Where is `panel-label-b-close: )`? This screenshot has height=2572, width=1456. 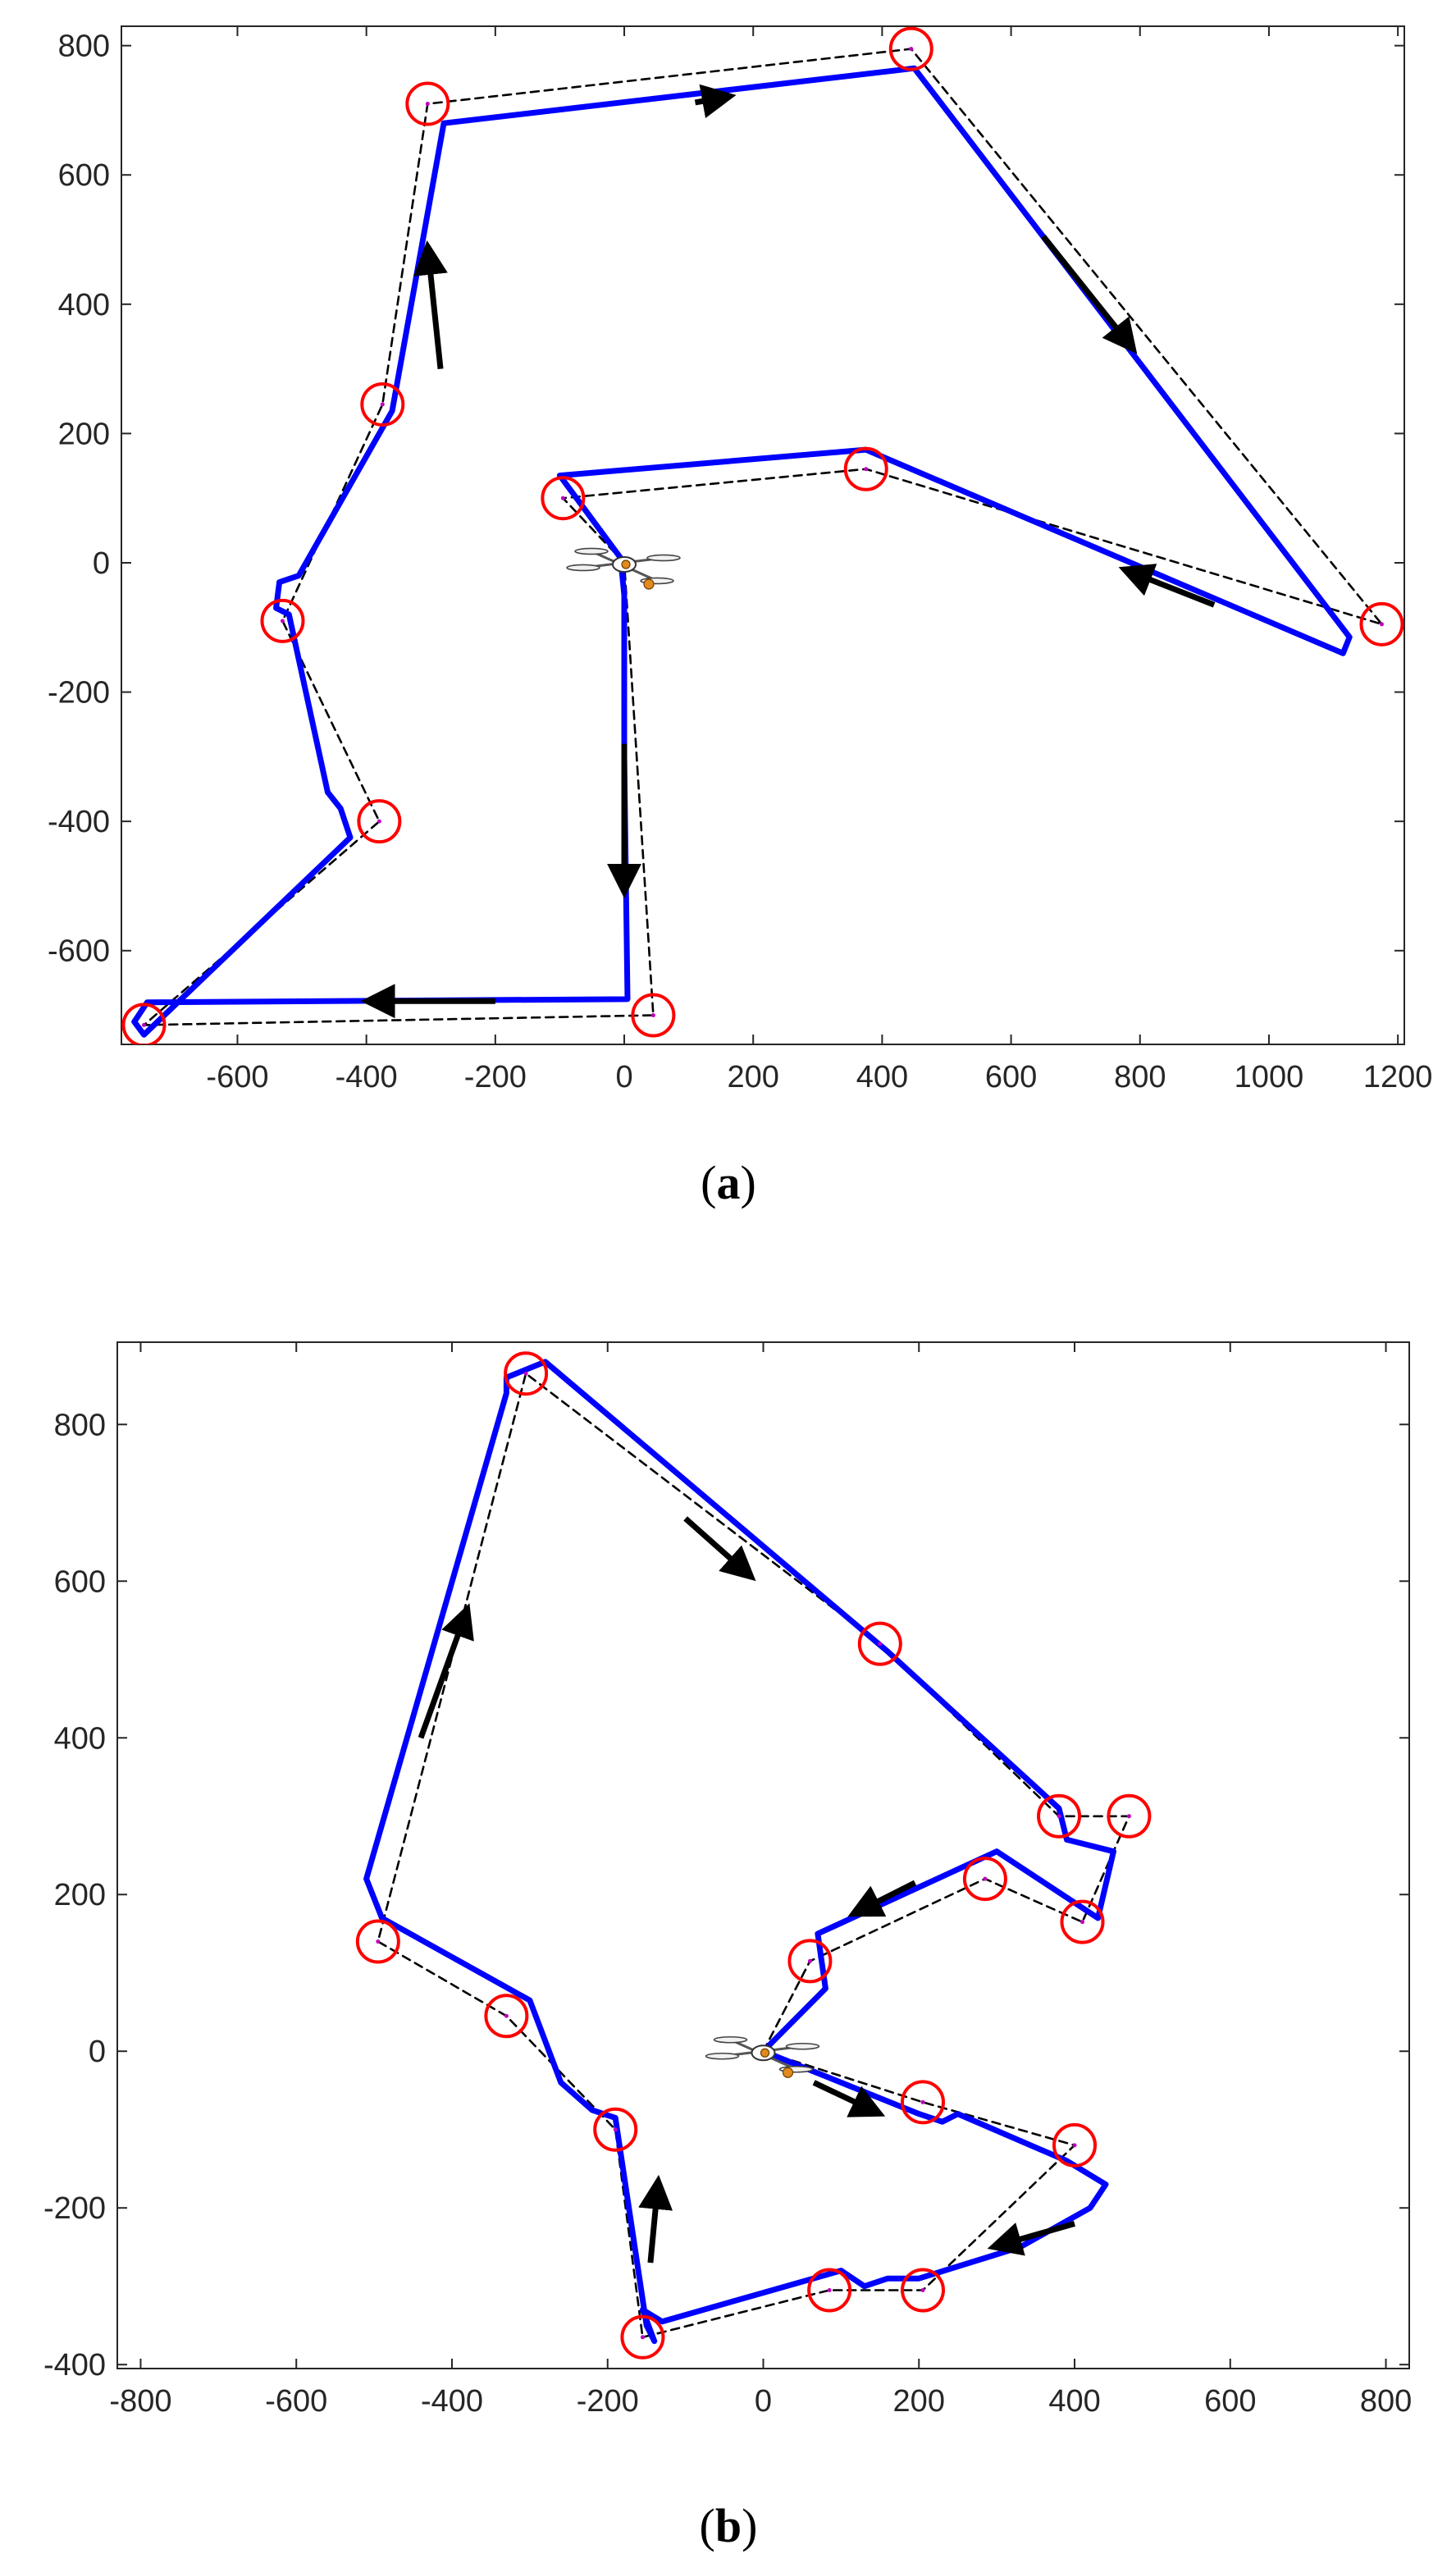
panel-label-b-close: ) is located at coordinates (750, 2525).